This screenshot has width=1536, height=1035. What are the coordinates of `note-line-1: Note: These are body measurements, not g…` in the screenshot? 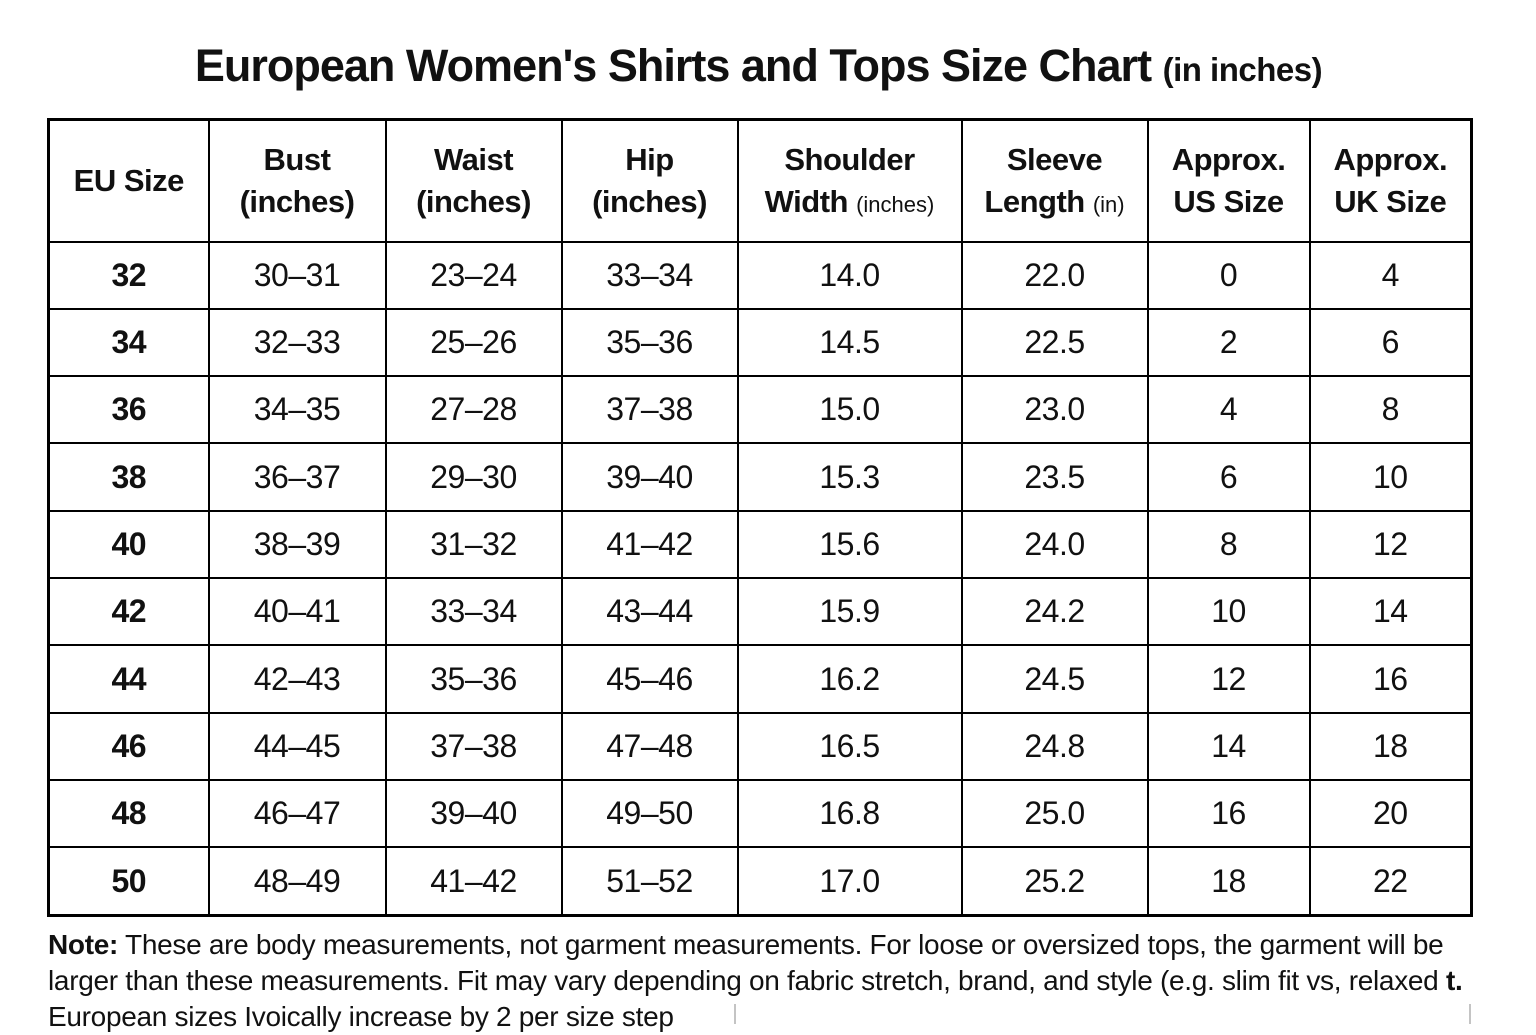 It's located at (768, 945).